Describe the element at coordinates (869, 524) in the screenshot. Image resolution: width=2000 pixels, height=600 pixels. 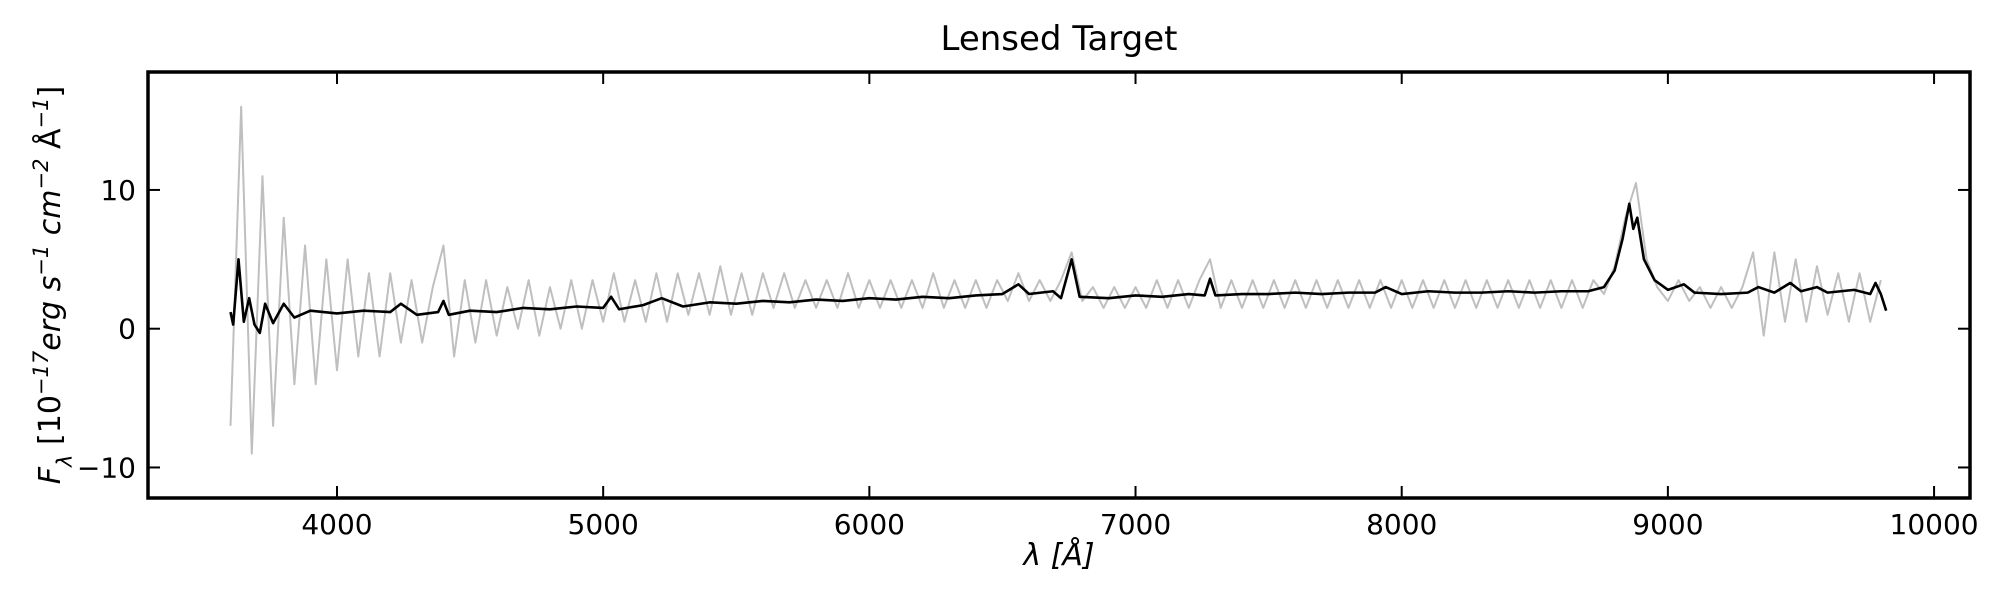
I see `x-tick-label: 6000` at that location.